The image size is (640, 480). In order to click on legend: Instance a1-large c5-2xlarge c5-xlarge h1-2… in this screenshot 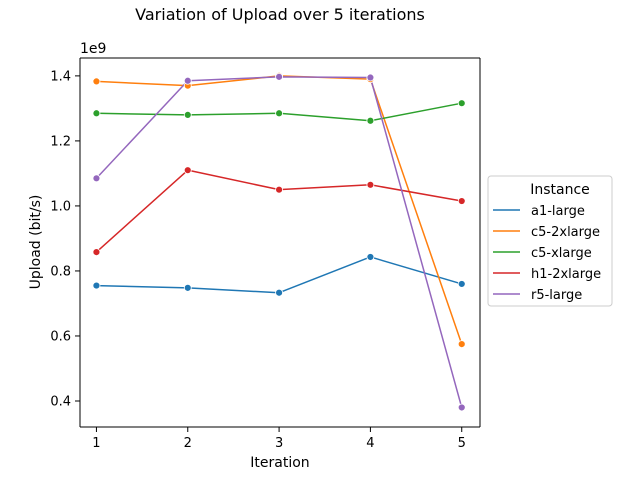, I will do `click(550, 241)`.